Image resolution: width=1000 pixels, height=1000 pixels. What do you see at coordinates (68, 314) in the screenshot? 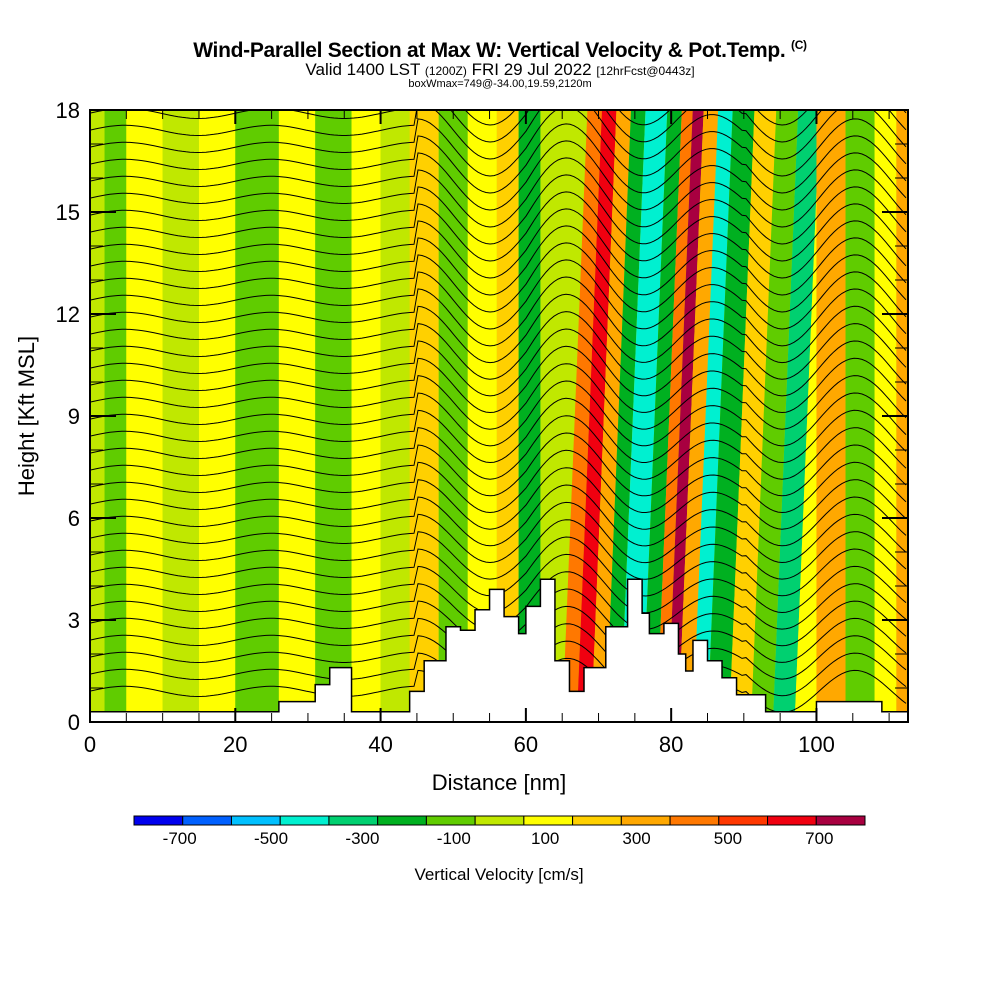
I see `y-tick-label: 12` at bounding box center [68, 314].